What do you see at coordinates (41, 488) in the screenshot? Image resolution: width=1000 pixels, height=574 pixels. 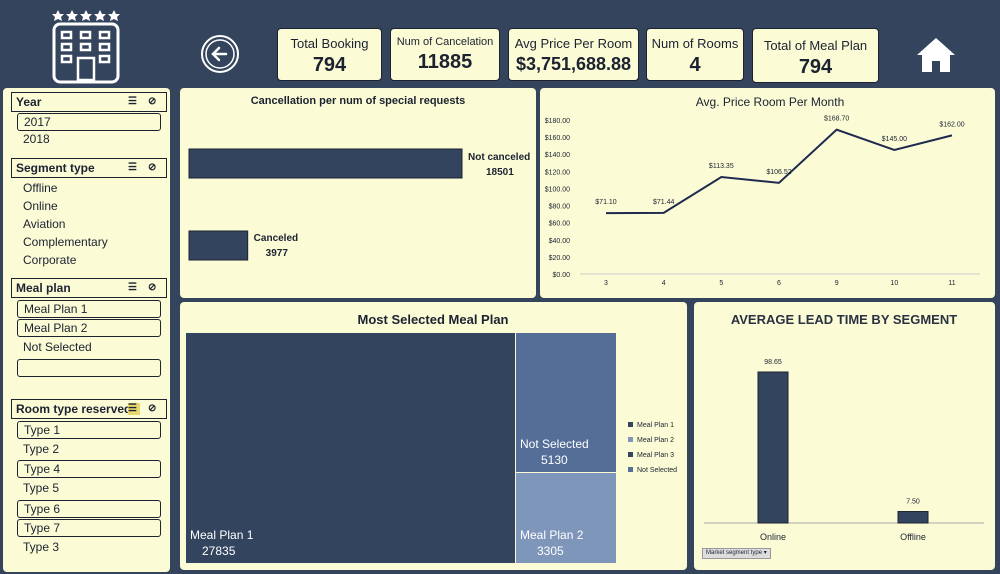 I see `slicer-item-type-5: Type 5` at bounding box center [41, 488].